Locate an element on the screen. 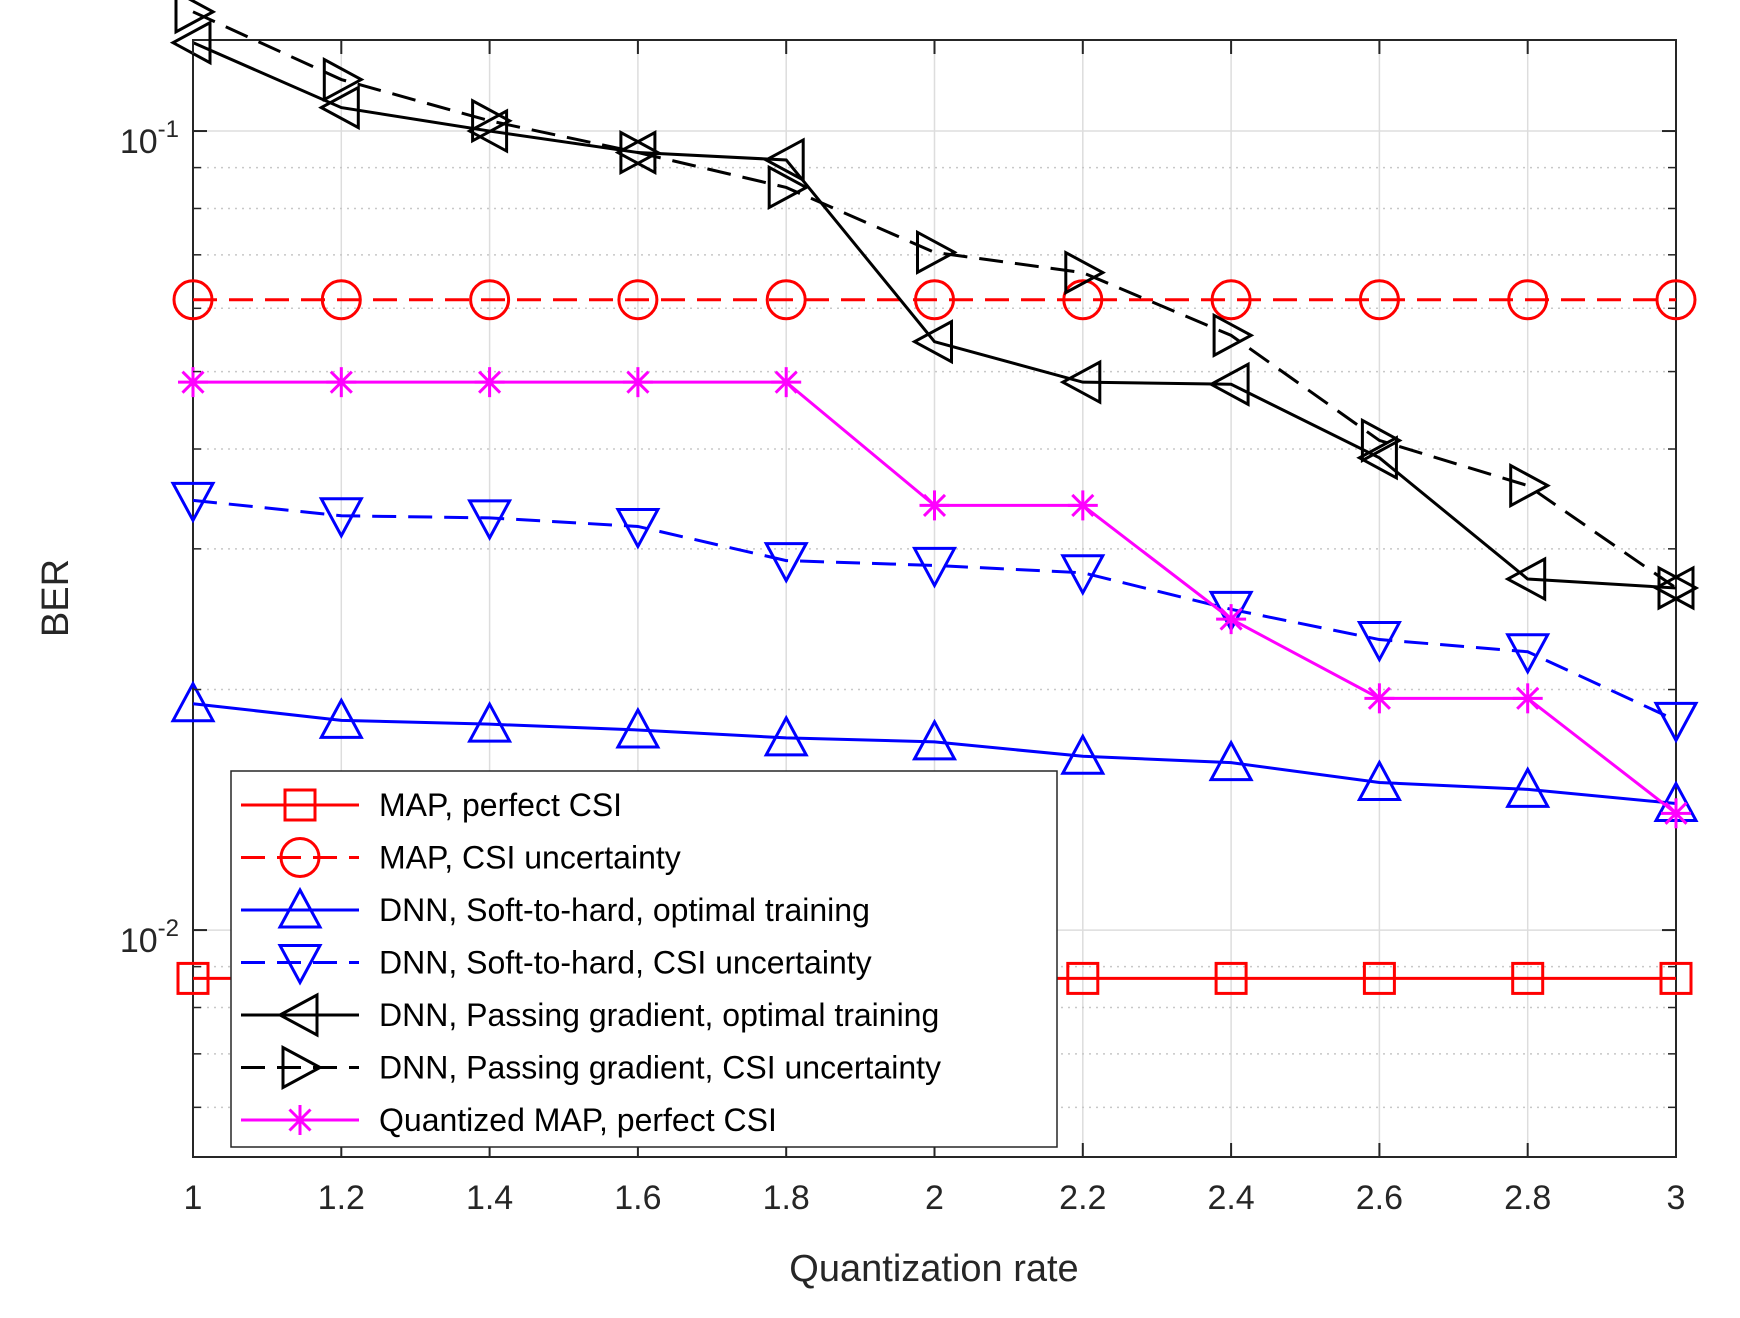  legend-marker-triangle-down is located at coordinates (300, 965).